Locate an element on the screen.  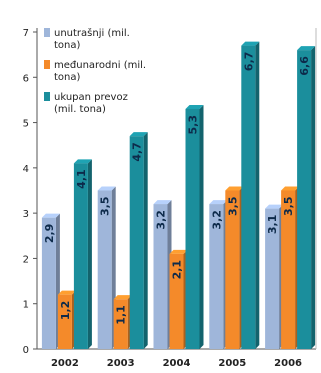
y-tick-label: 4 is located at coordinates (26, 169).